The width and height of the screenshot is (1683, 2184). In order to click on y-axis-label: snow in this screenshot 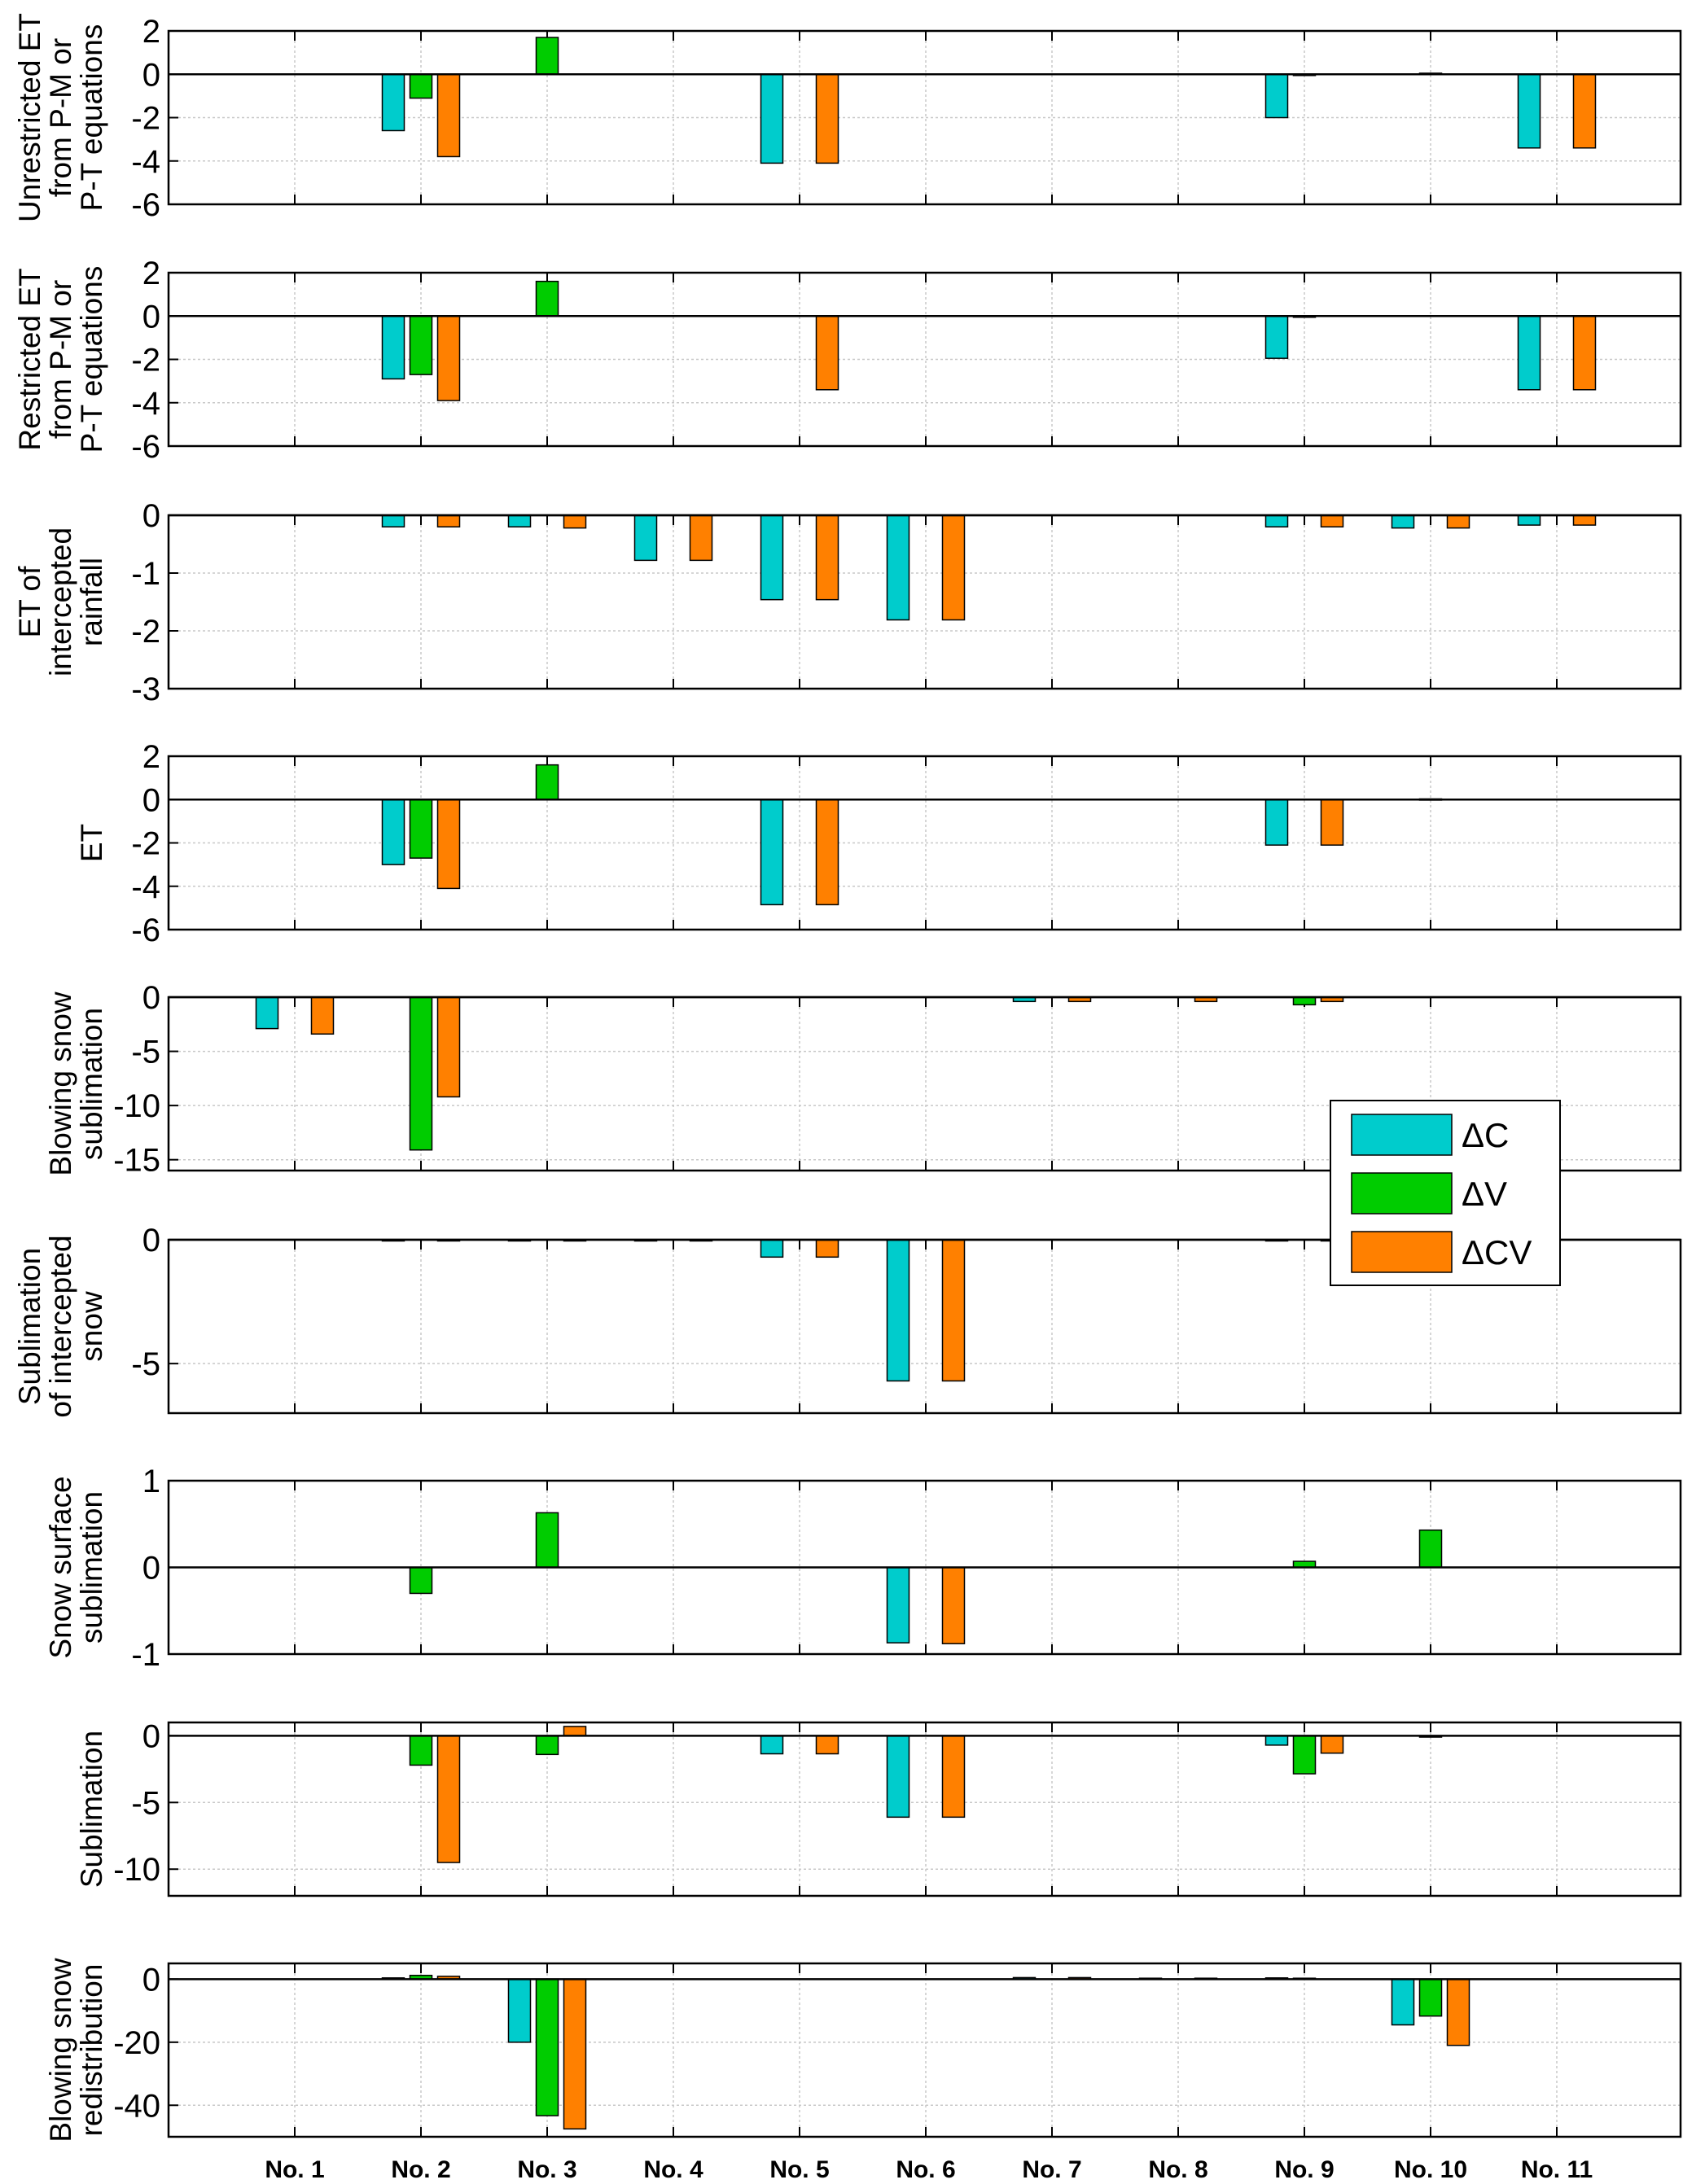, I will do `click(91, 1326)`.